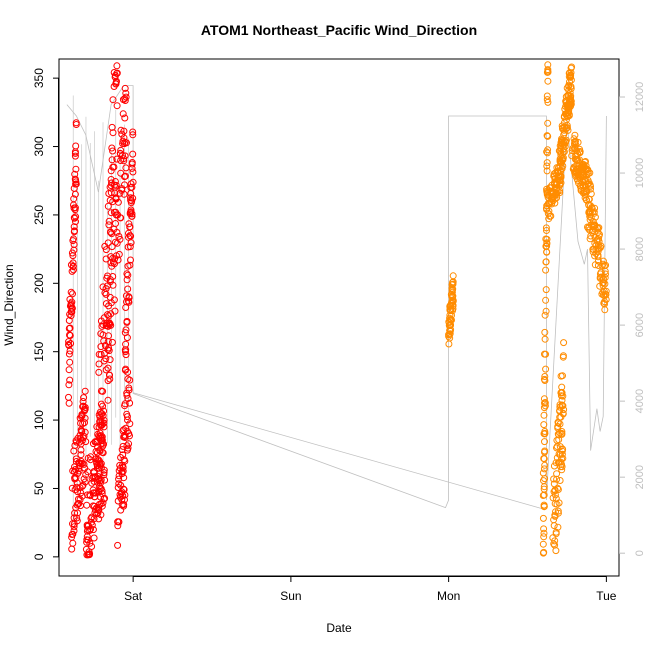 The image size is (650, 650). What do you see at coordinates (339, 628) in the screenshot?
I see `x-axis-label: Date` at bounding box center [339, 628].